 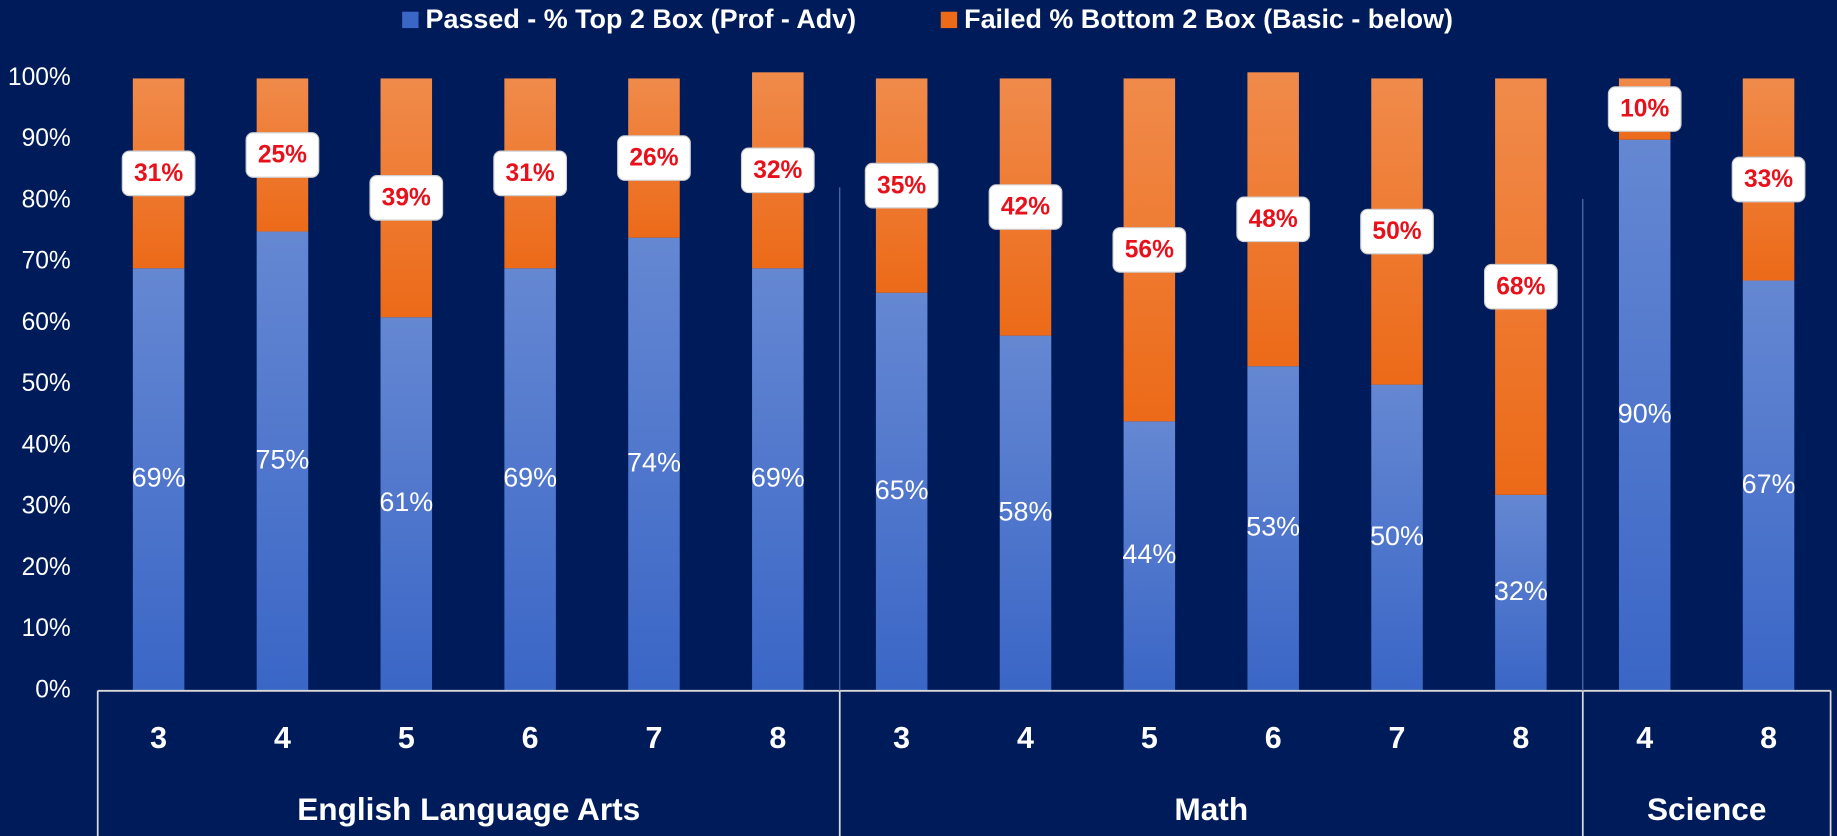 What do you see at coordinates (46, 444) in the screenshot?
I see `y-tick-label: 40%` at bounding box center [46, 444].